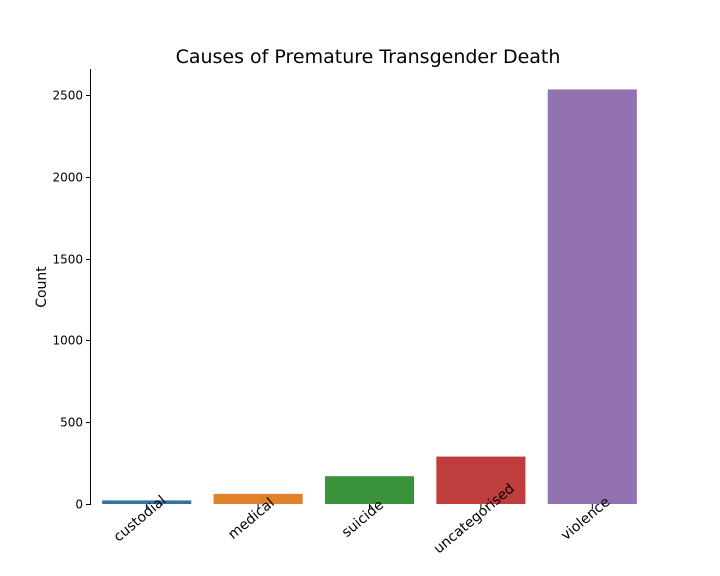 The width and height of the screenshot is (720, 576). I want to click on bar-uncategorised, so click(481, 480).